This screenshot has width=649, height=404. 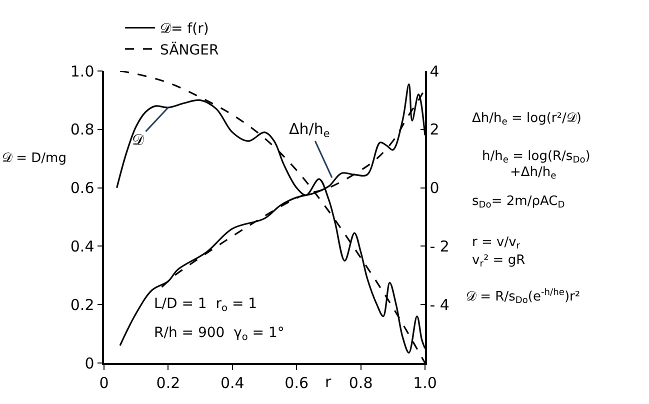 I want to click on x-tick-label: 0.6, so click(x=296, y=383).